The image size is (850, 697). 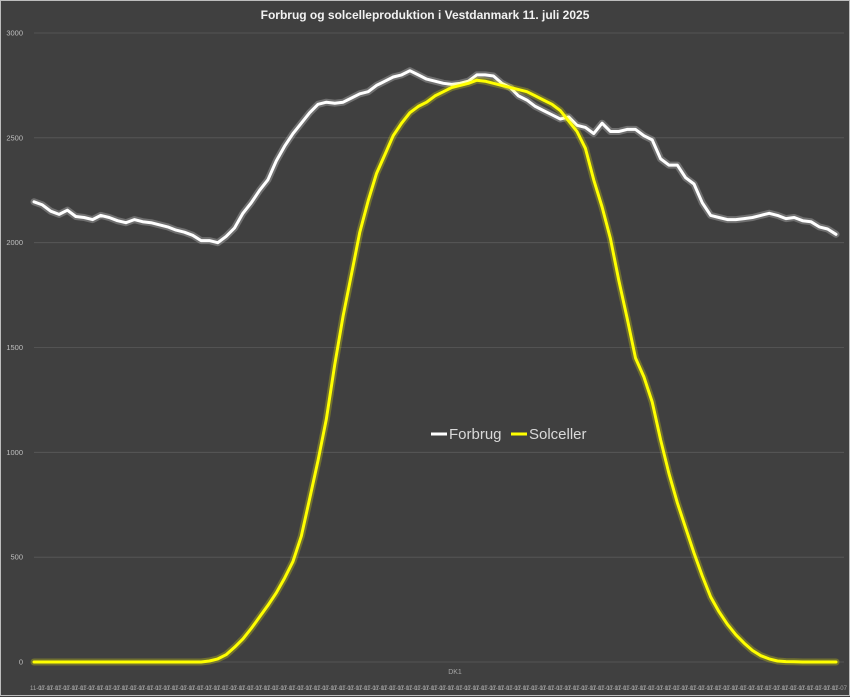 I want to click on y-tick-label: 1500, so click(x=14, y=347).